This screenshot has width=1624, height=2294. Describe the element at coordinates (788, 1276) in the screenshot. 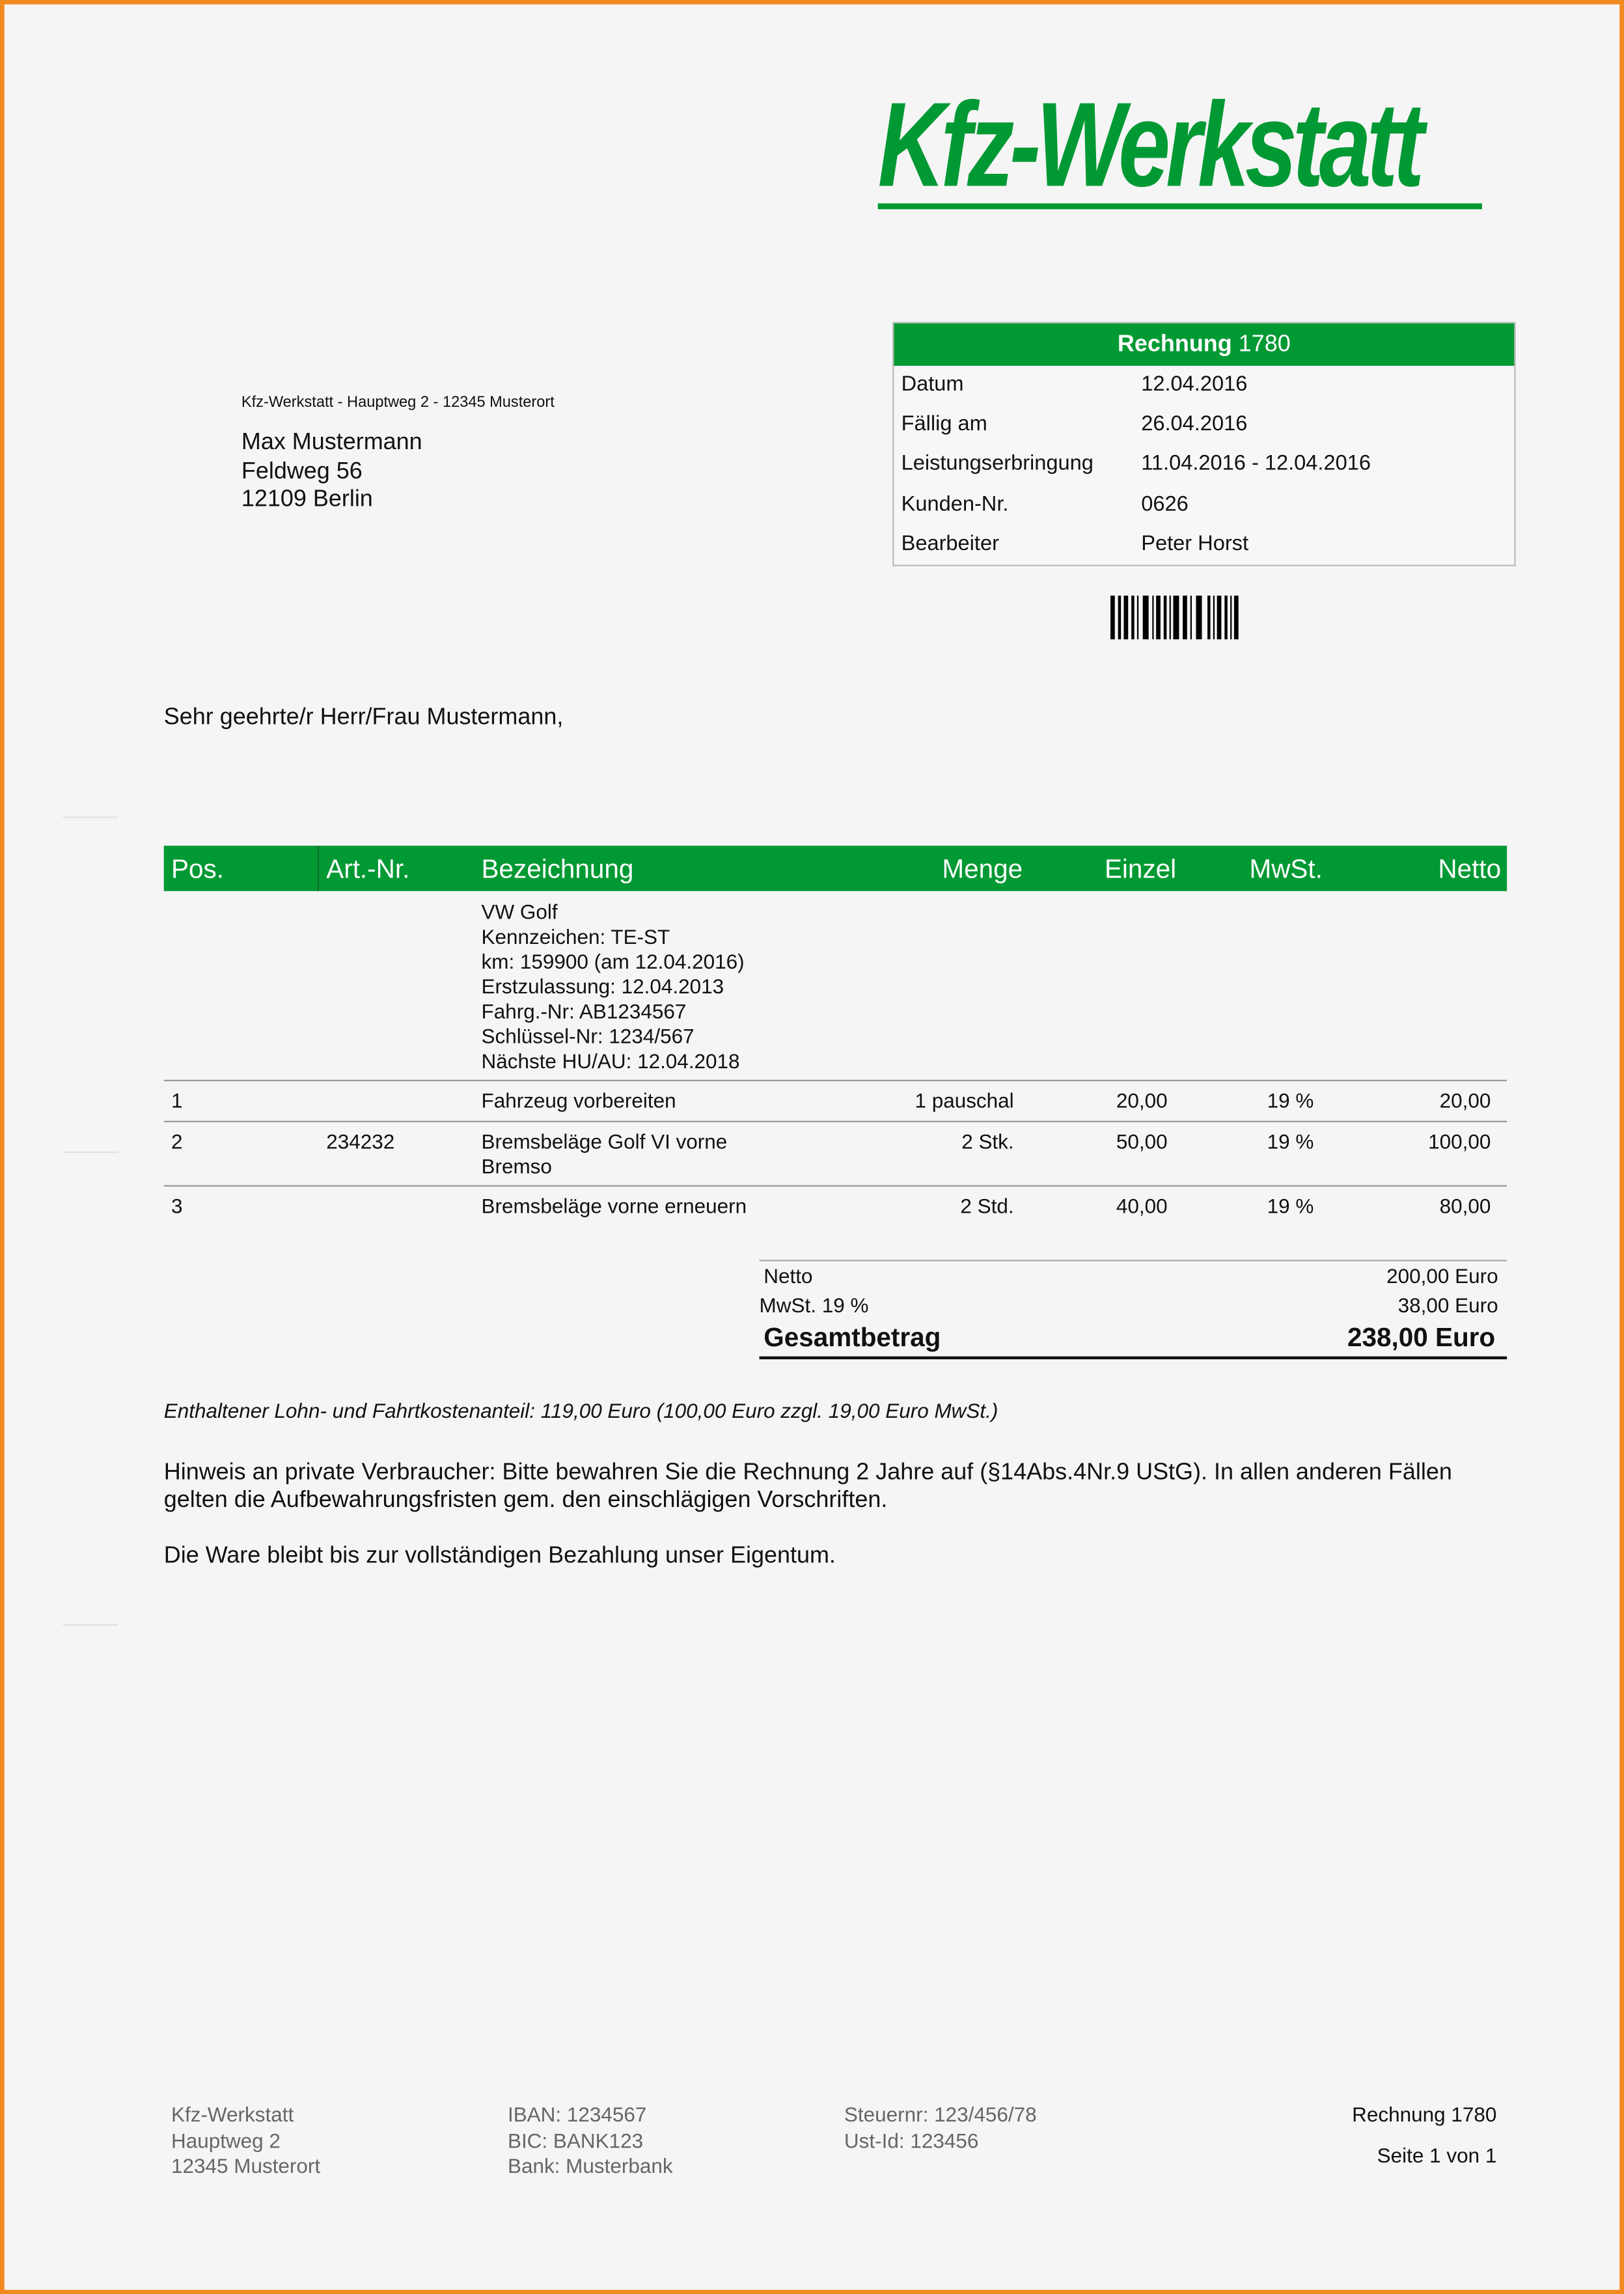

I see `netto-label: Netto` at that location.